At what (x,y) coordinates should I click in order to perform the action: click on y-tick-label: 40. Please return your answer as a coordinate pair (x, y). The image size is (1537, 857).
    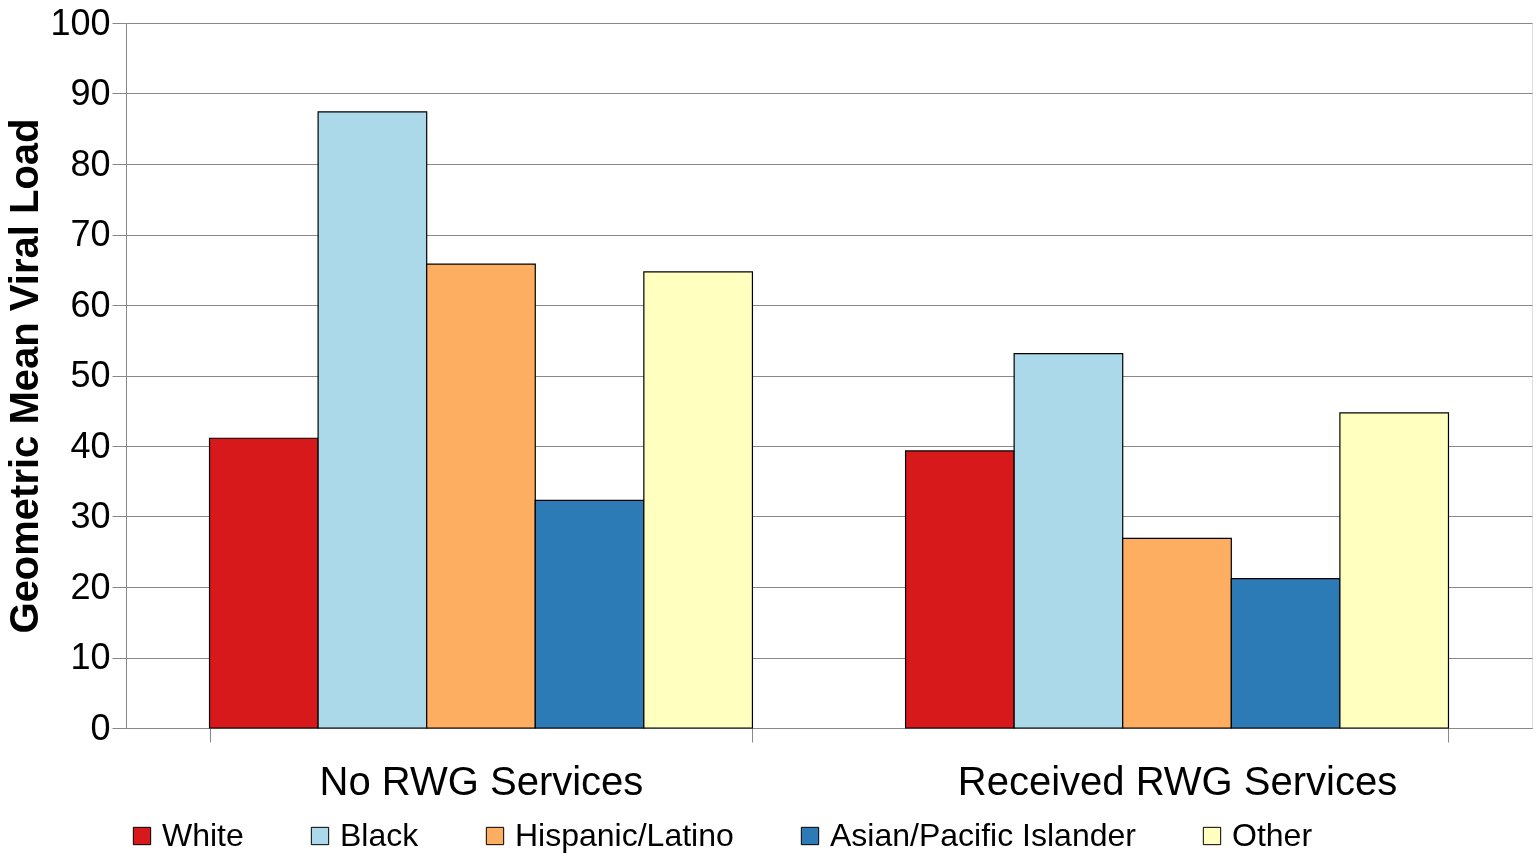
    Looking at the image, I should click on (90, 445).